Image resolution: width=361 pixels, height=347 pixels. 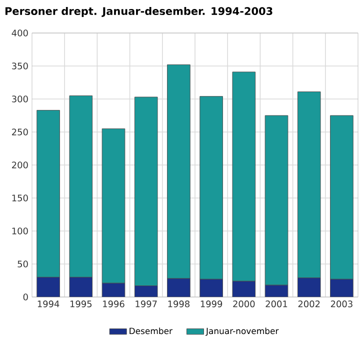 What do you see at coordinates (23, 264) in the screenshot?
I see `y-tick-label: 50` at bounding box center [23, 264].